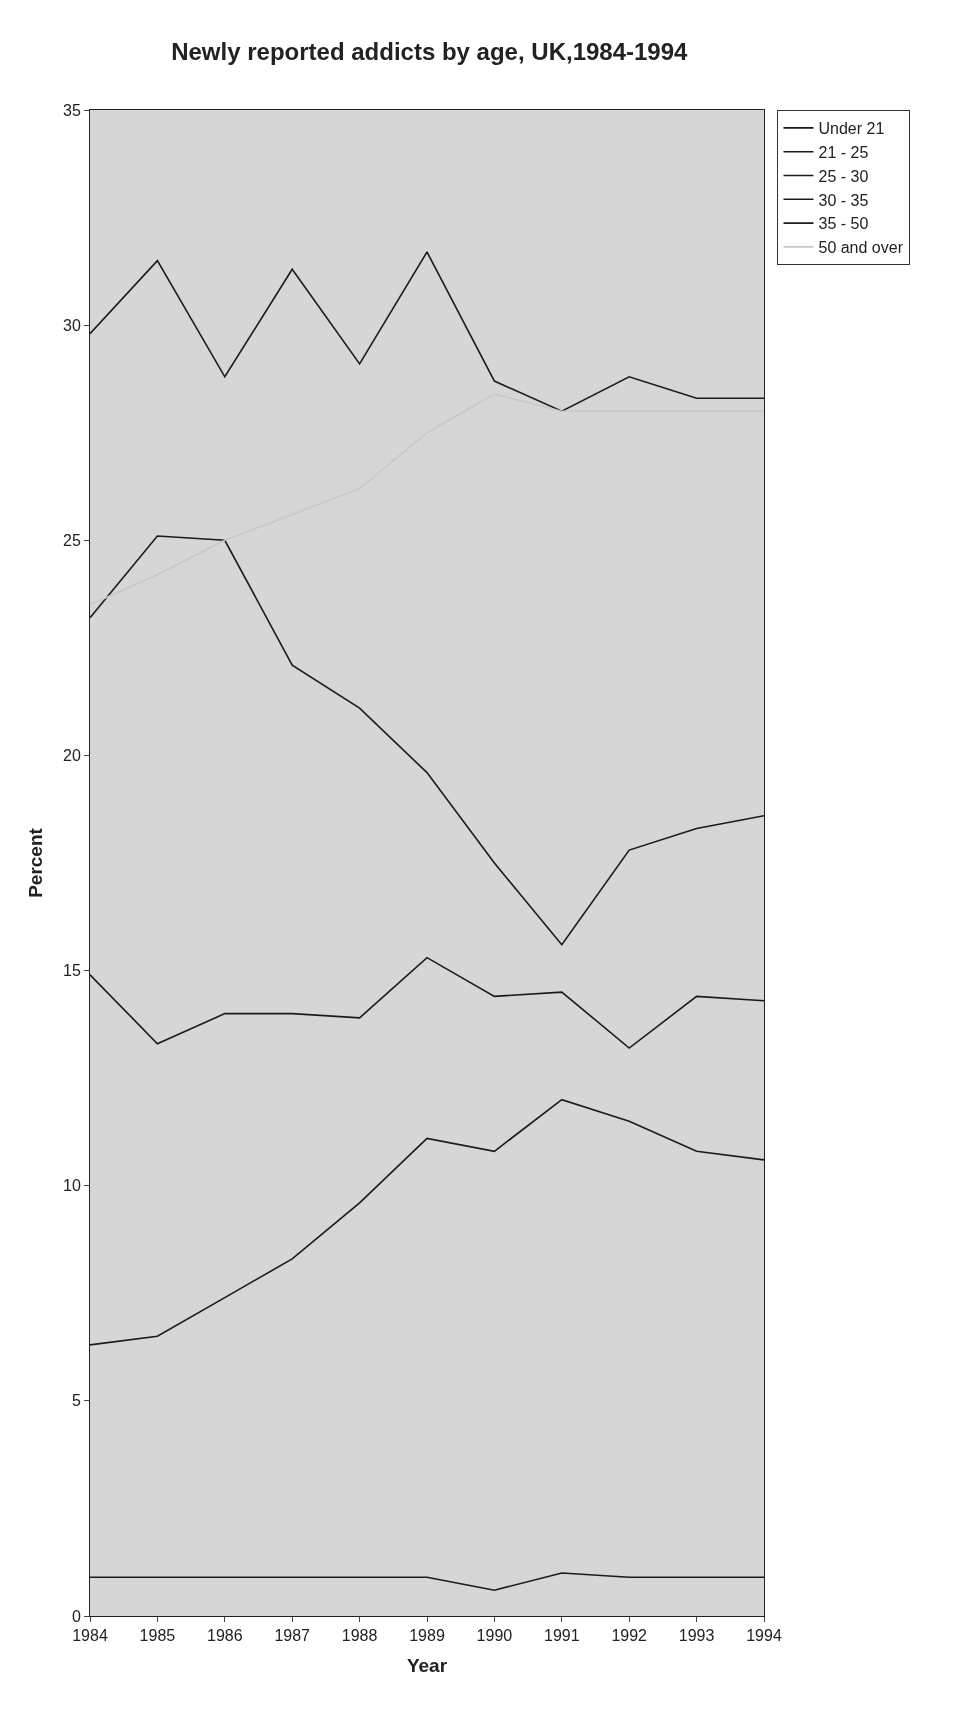  What do you see at coordinates (225, 1636) in the screenshot?
I see `x-tick-label: 1986` at bounding box center [225, 1636].